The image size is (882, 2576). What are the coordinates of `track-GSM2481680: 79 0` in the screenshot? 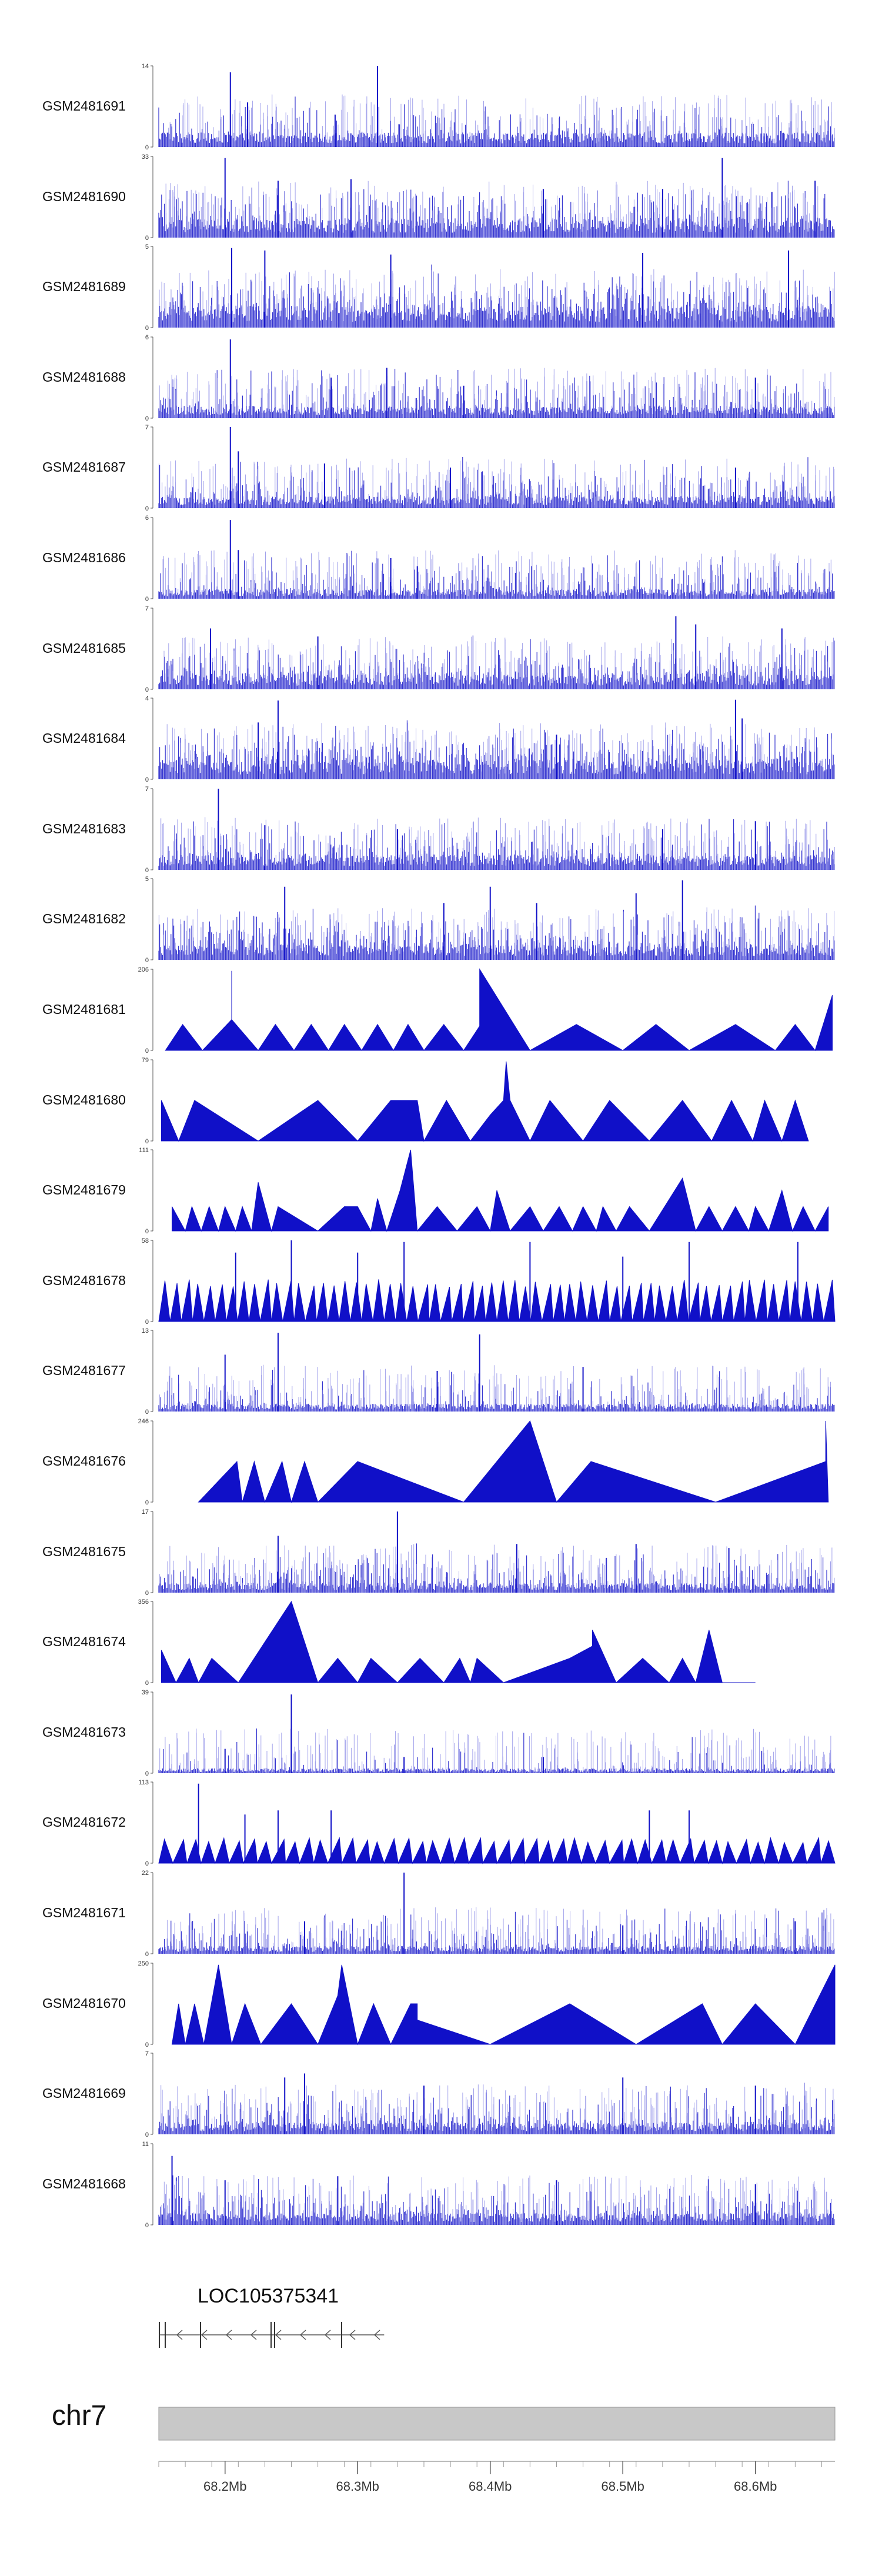 It's located at (475, 1101).